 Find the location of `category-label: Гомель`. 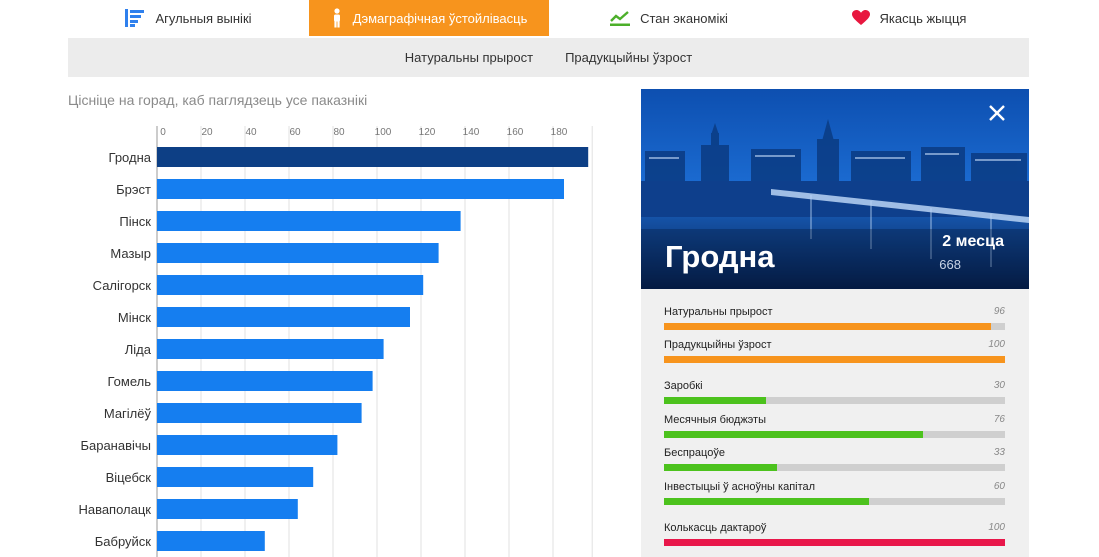

category-label: Гомель is located at coordinates (130, 381).